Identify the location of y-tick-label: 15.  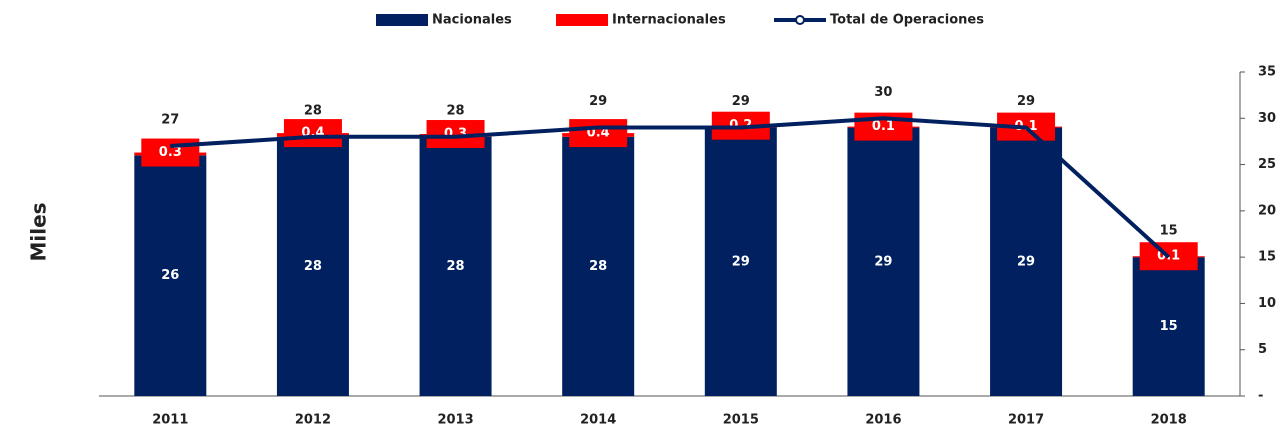
(1267, 257).